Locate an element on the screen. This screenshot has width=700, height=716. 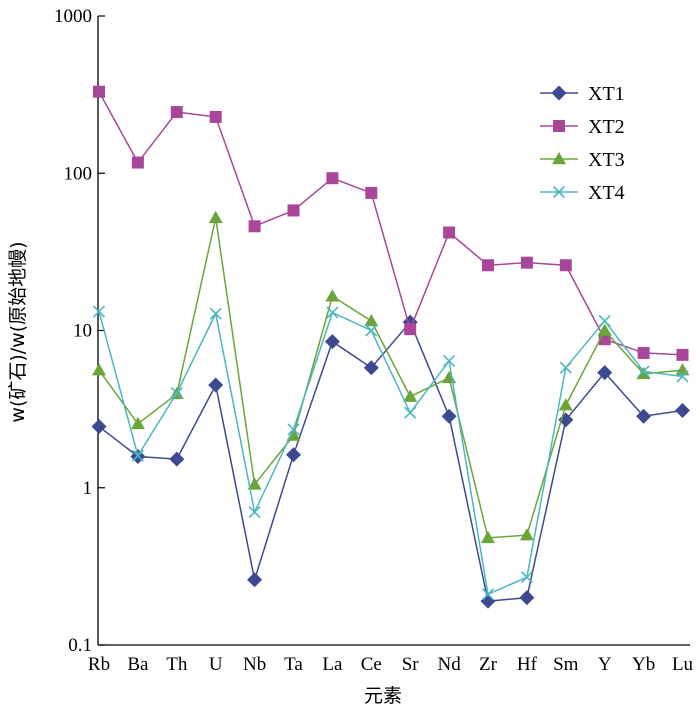
y-tick-label: 0.1 is located at coordinates (80, 645).